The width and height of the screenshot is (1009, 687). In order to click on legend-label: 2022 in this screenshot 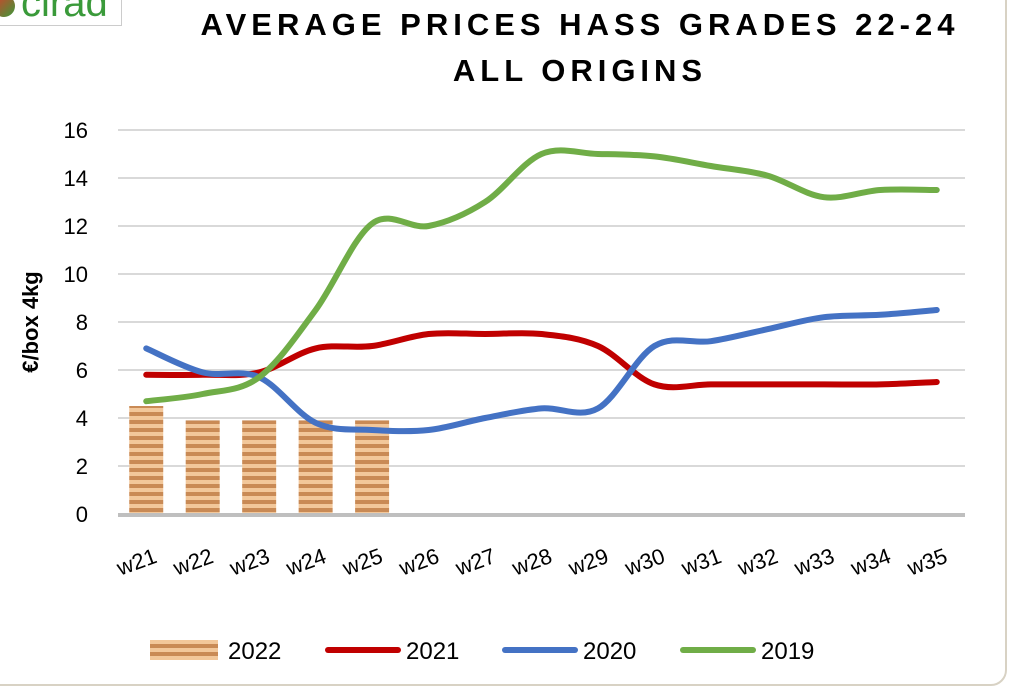, I will do `click(254, 651)`.